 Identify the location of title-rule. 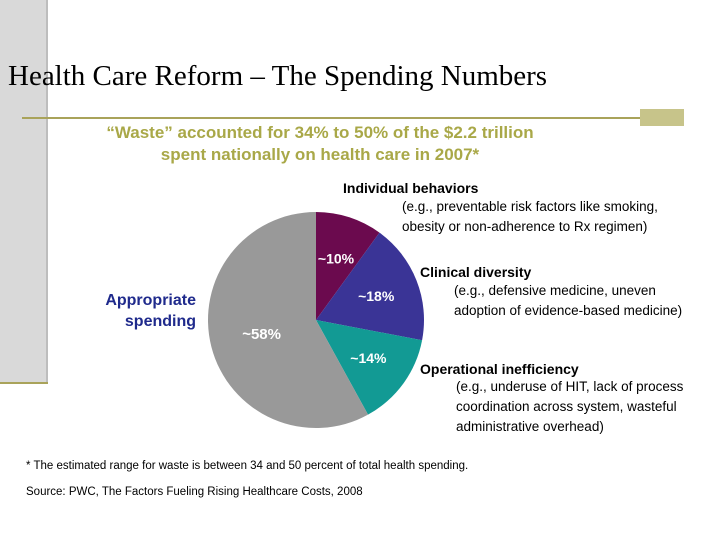
(332, 118).